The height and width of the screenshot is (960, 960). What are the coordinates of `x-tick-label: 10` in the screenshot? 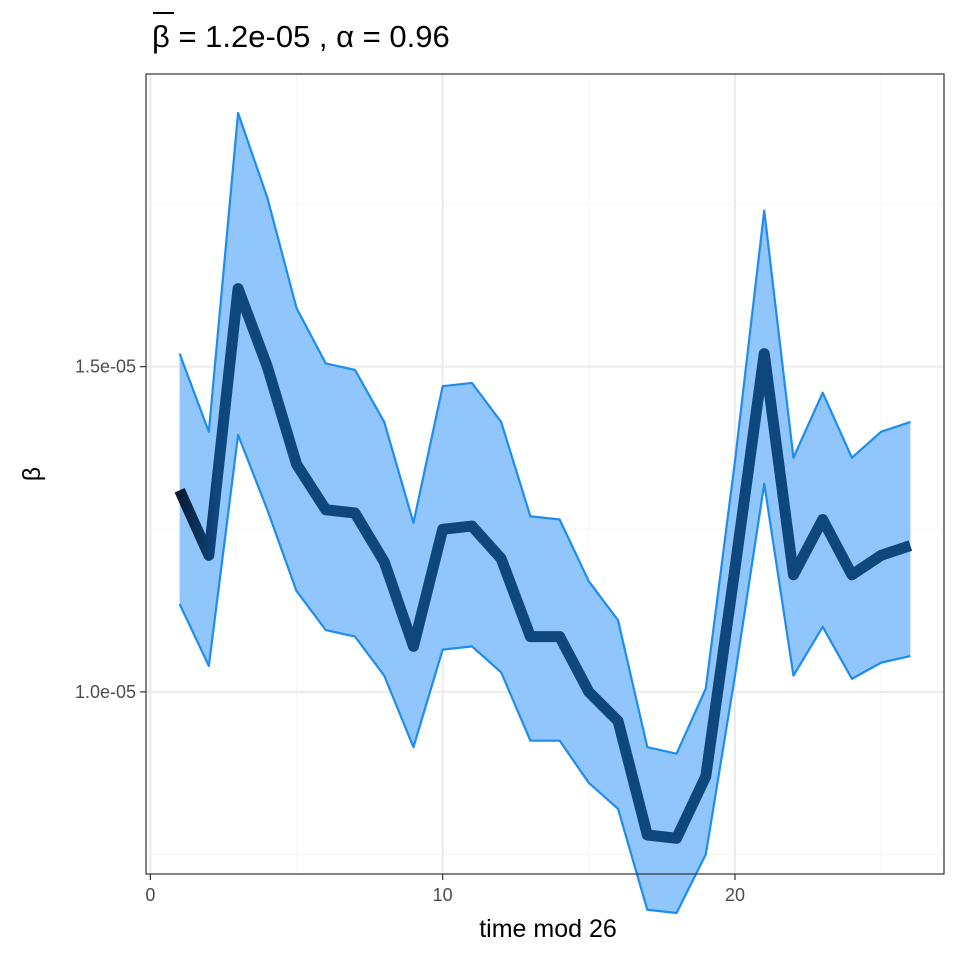 It's located at (443, 895).